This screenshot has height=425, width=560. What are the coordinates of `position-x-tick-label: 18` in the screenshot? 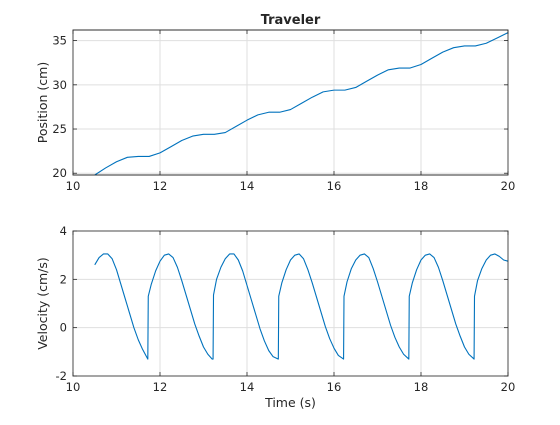 It's located at (421, 186).